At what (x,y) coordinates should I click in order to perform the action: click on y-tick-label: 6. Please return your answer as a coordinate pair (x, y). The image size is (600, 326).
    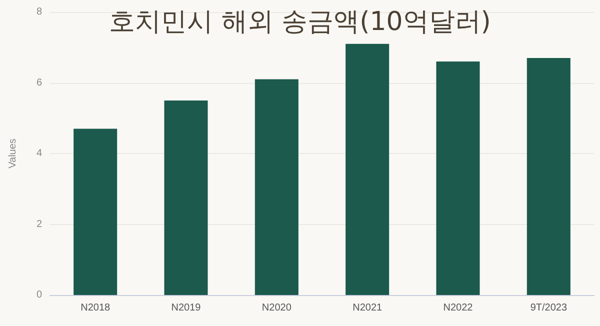
    Looking at the image, I should click on (39, 82).